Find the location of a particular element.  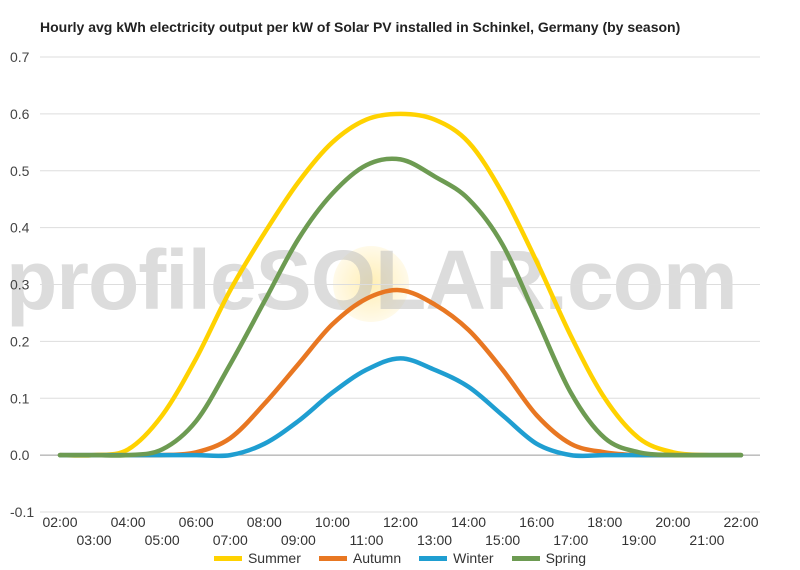

legend-swatch-summer is located at coordinates (227, 558).